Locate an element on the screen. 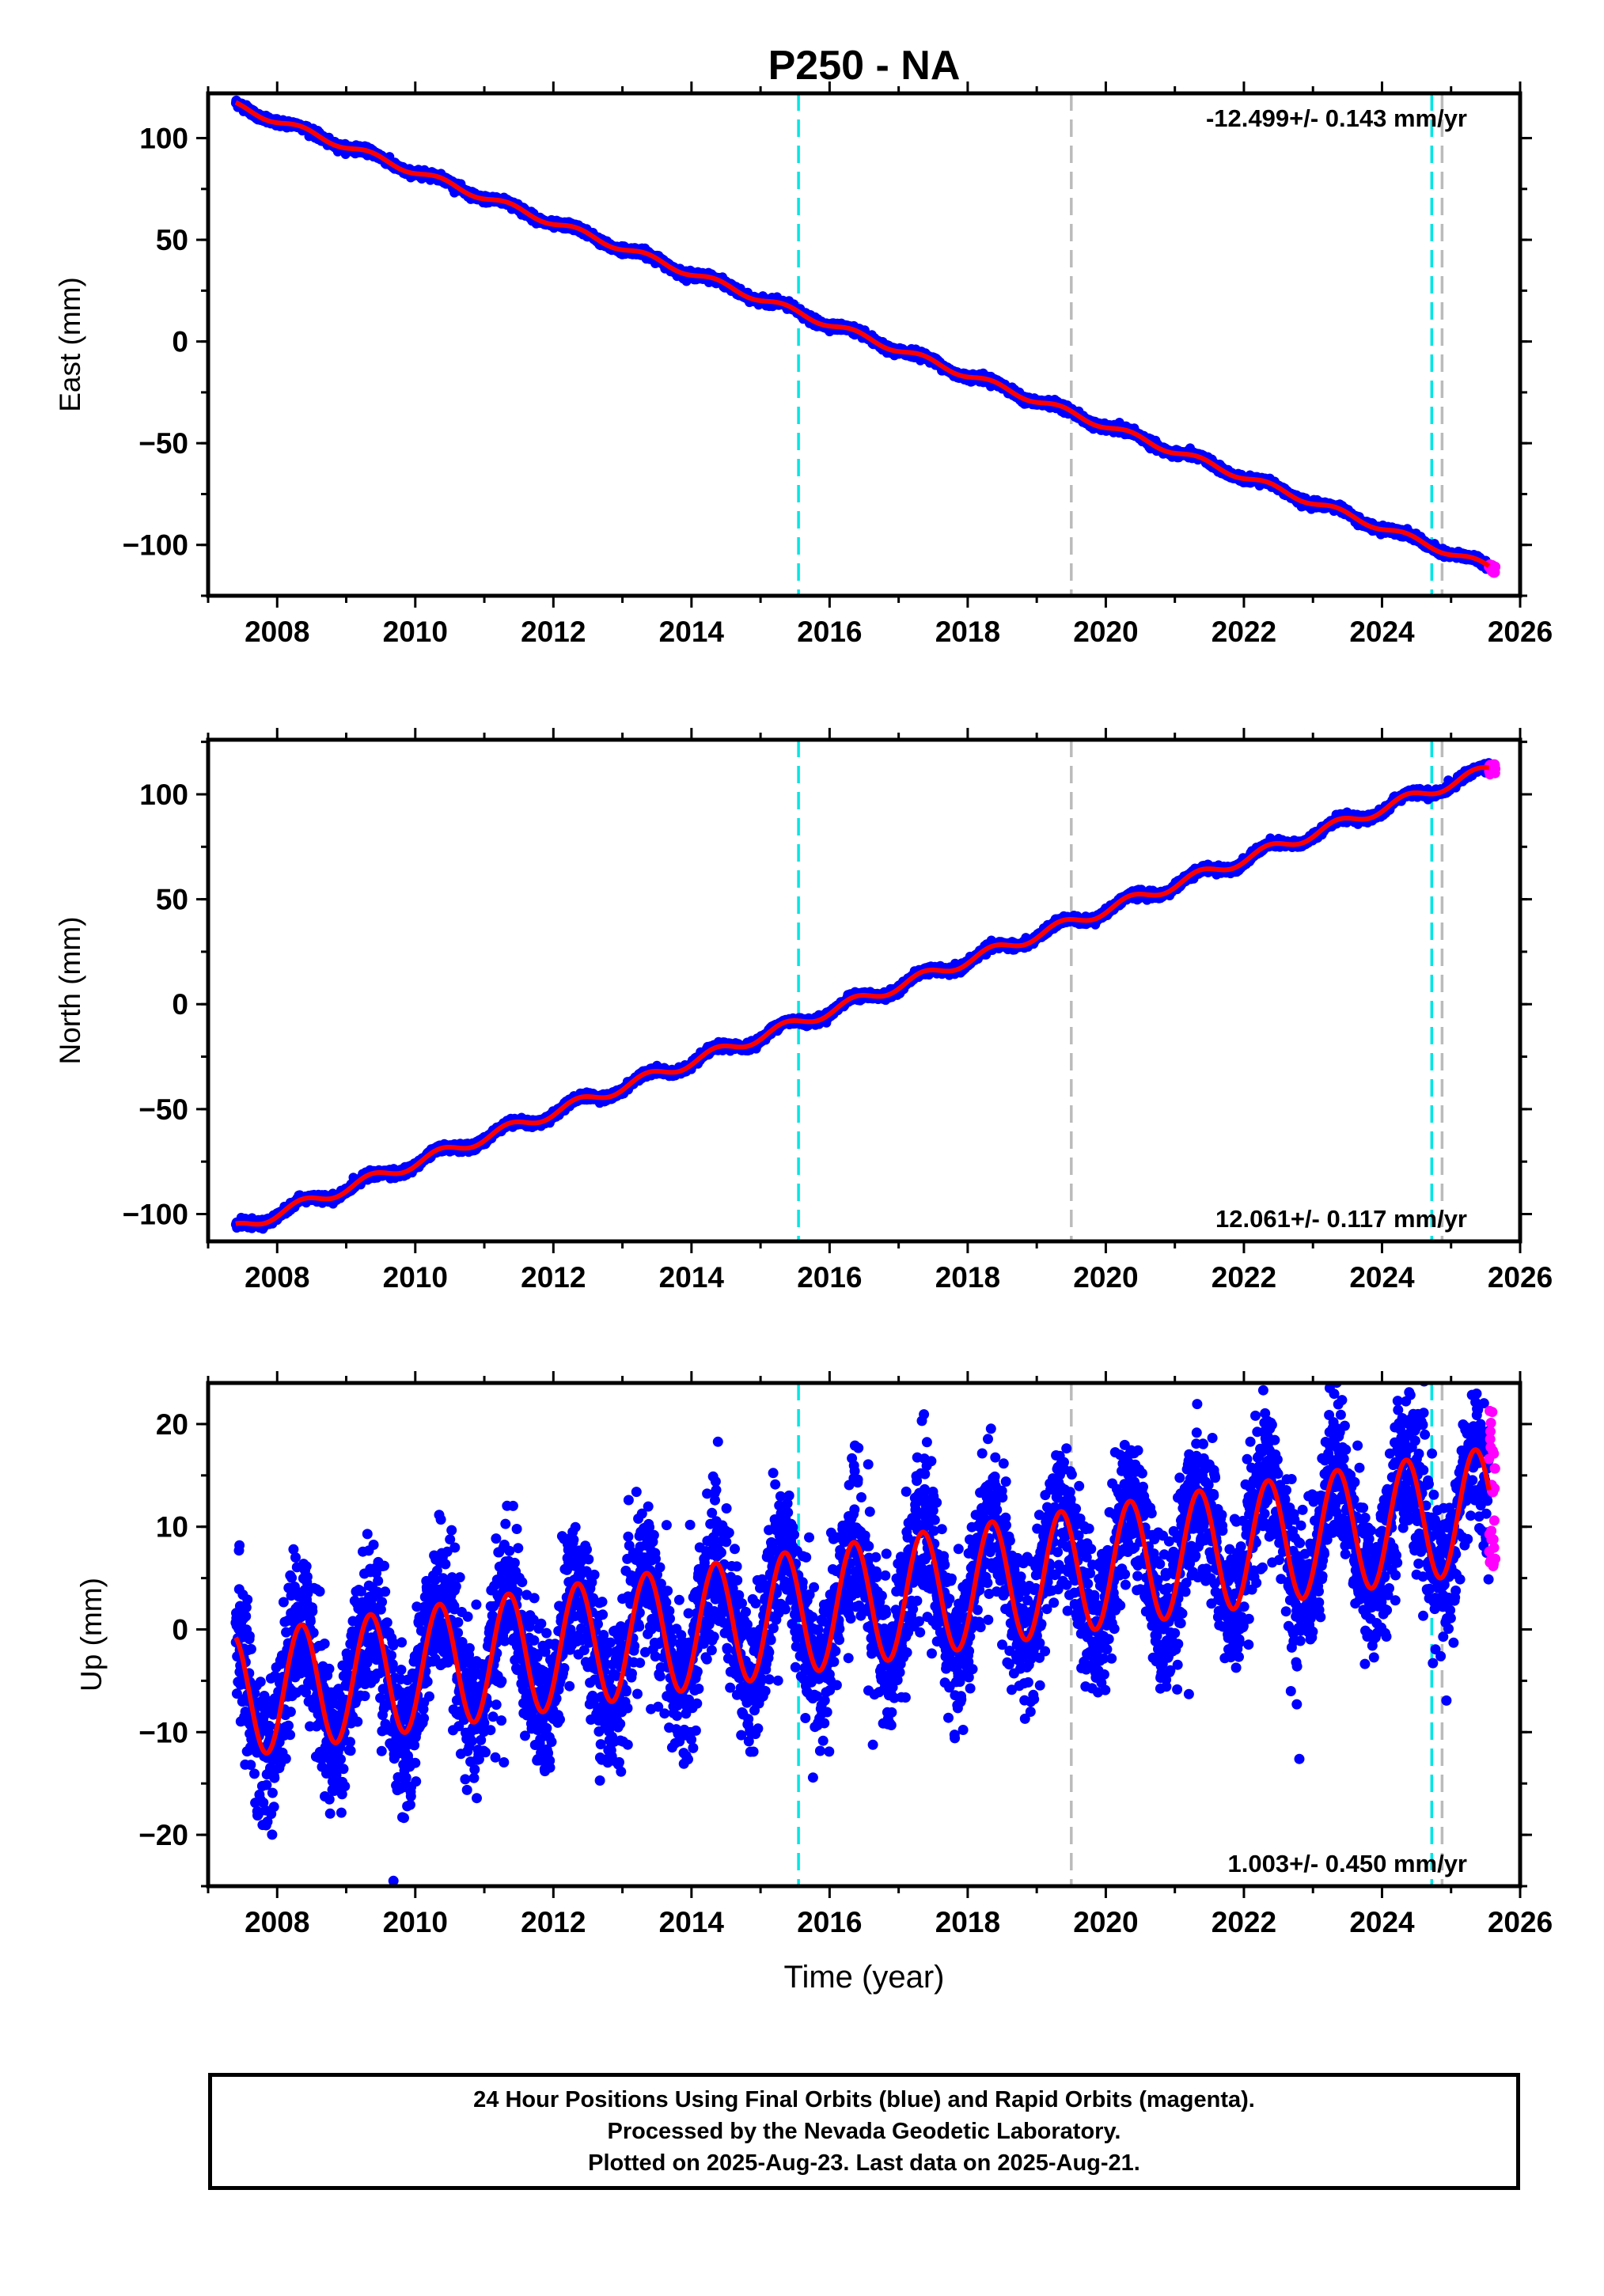 The image size is (1604, 2296). figure-title: P250 - NA is located at coordinates (864, 66).